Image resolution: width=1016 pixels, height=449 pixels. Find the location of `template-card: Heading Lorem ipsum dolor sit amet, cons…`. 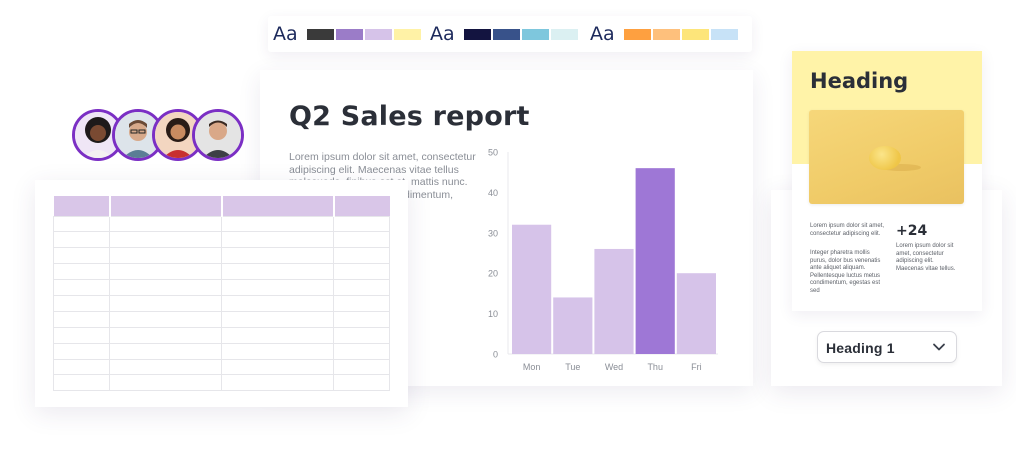

template-card: Heading Lorem ipsum dolor sit amet, cons… is located at coordinates (887, 181).